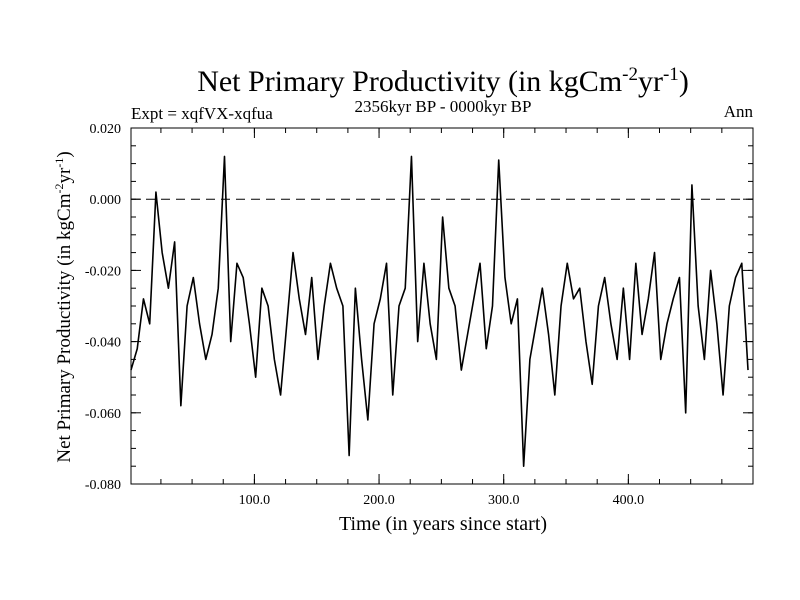  I want to click on y-axis-label: Net Primary Productivity (in kgCm-2yr-1), so click(63, 306).